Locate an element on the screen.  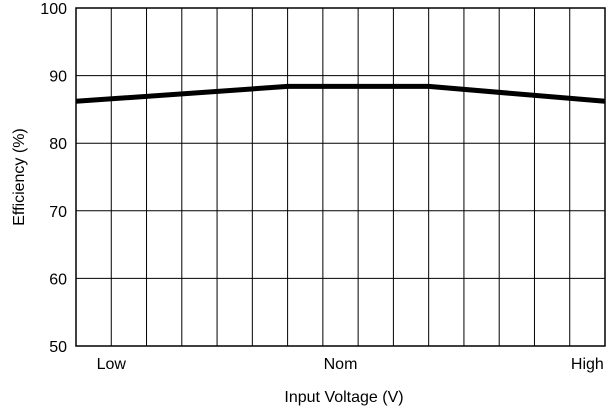
x-tick-label: Nom is located at coordinates (341, 364).